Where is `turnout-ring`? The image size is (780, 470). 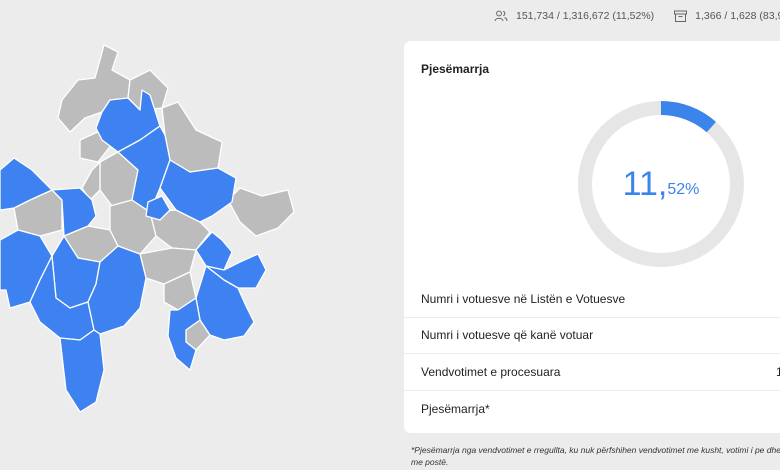 turnout-ring is located at coordinates (661, 184).